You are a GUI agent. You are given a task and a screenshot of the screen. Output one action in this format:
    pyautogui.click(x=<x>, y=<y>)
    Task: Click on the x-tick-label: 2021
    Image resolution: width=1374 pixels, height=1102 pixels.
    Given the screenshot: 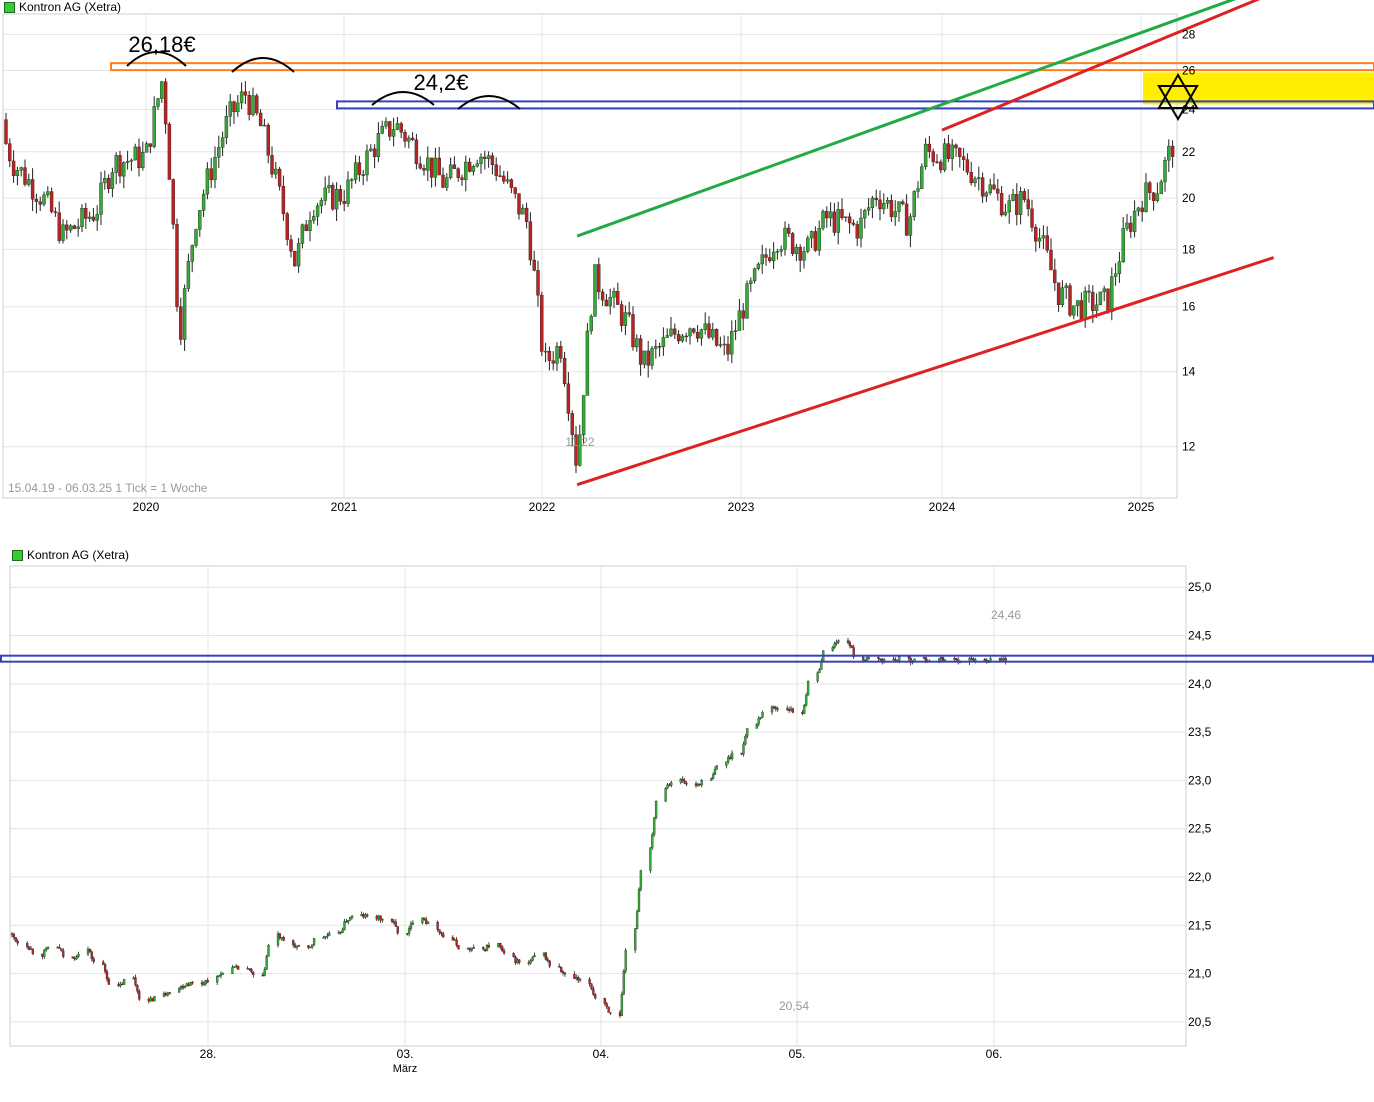 What is the action you would take?
    pyautogui.click(x=344, y=507)
    